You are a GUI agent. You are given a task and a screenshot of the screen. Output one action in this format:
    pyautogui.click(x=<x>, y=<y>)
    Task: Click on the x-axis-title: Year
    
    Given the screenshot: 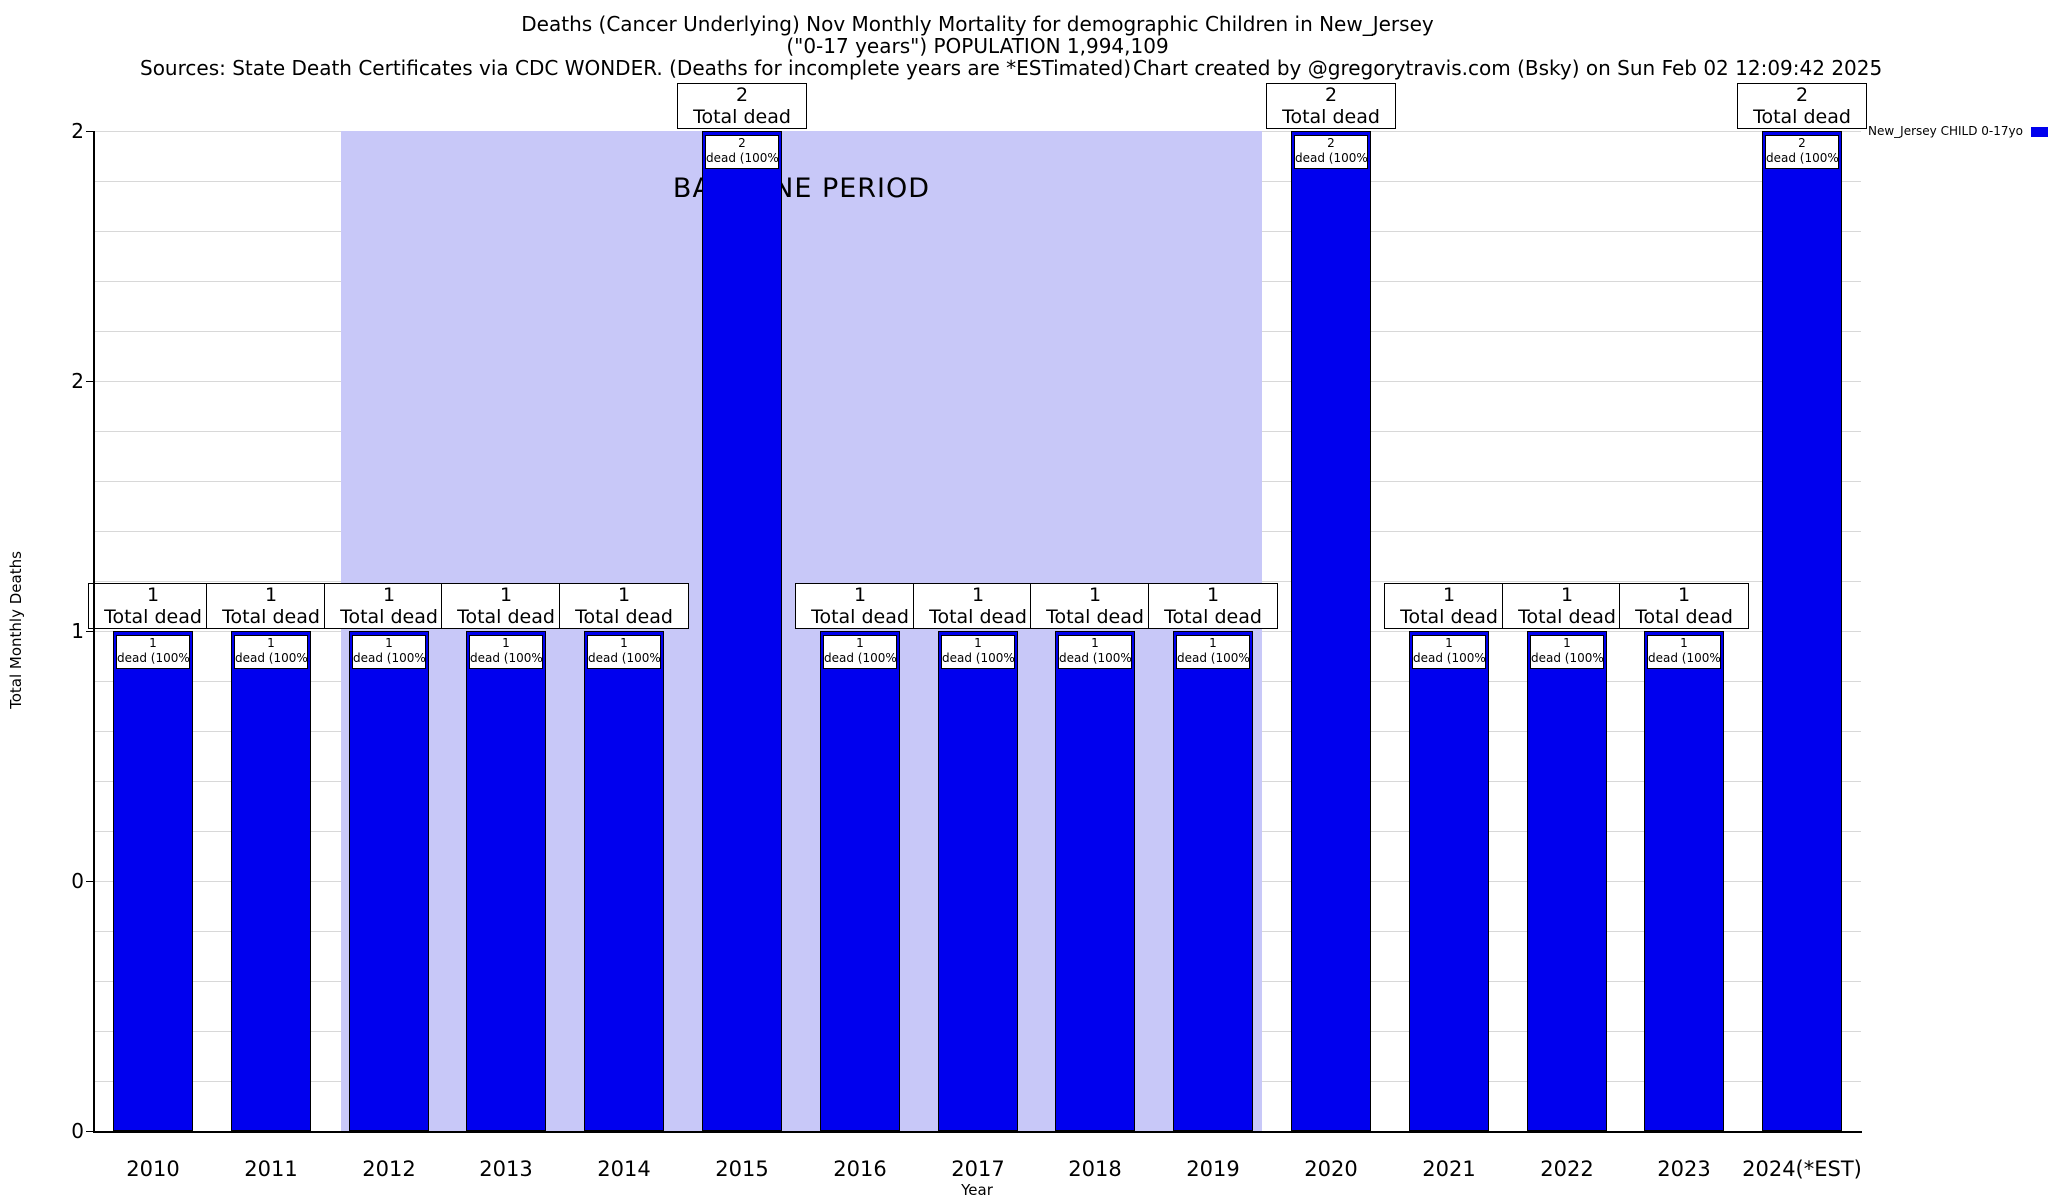 What is the action you would take?
    pyautogui.click(x=977, y=1190)
    